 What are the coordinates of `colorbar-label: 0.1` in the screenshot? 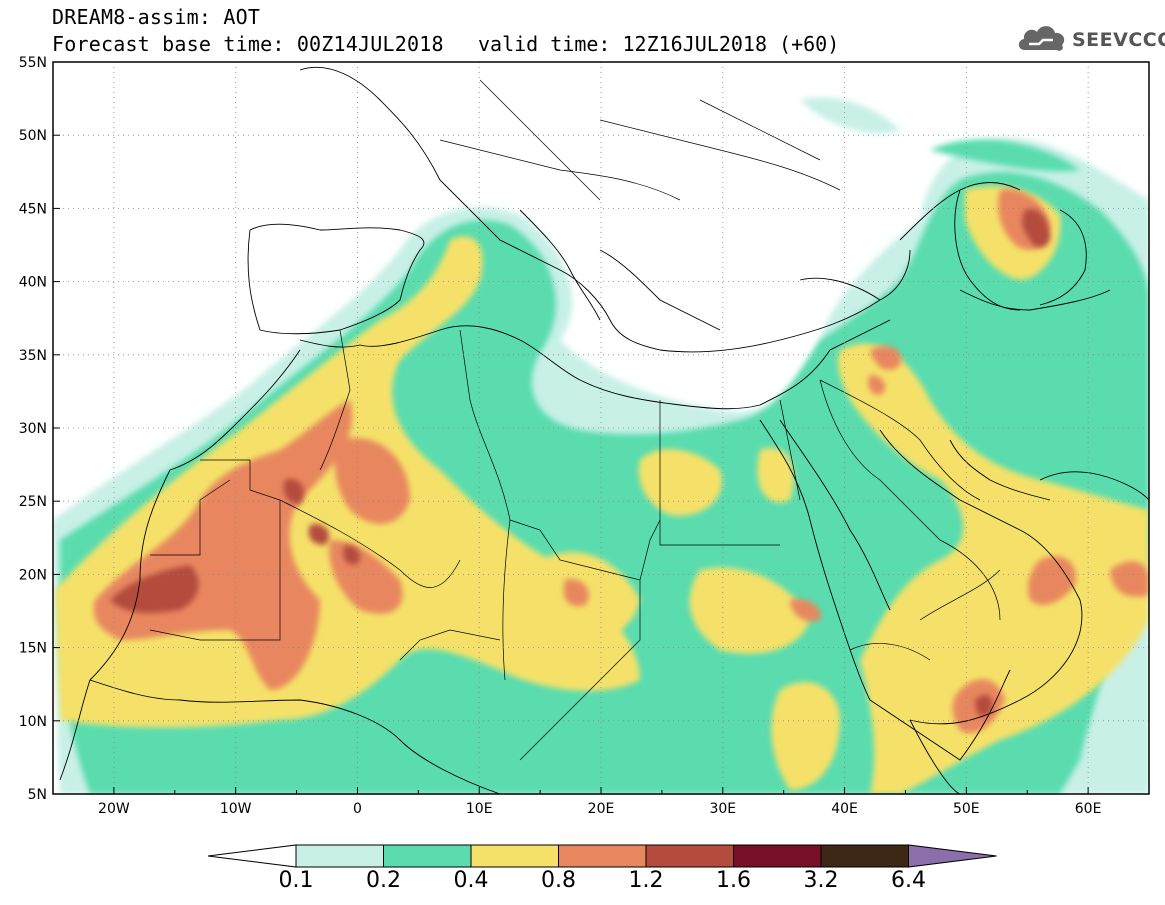 It's located at (296, 880).